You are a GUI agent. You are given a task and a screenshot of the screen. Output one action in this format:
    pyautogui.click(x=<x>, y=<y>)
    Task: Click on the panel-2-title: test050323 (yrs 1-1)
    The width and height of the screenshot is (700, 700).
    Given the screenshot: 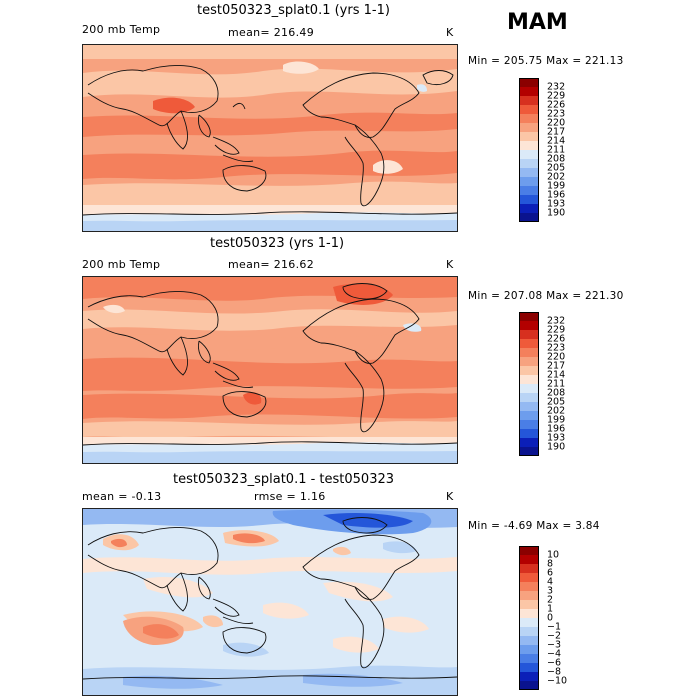 What is the action you would take?
    pyautogui.click(x=277, y=243)
    